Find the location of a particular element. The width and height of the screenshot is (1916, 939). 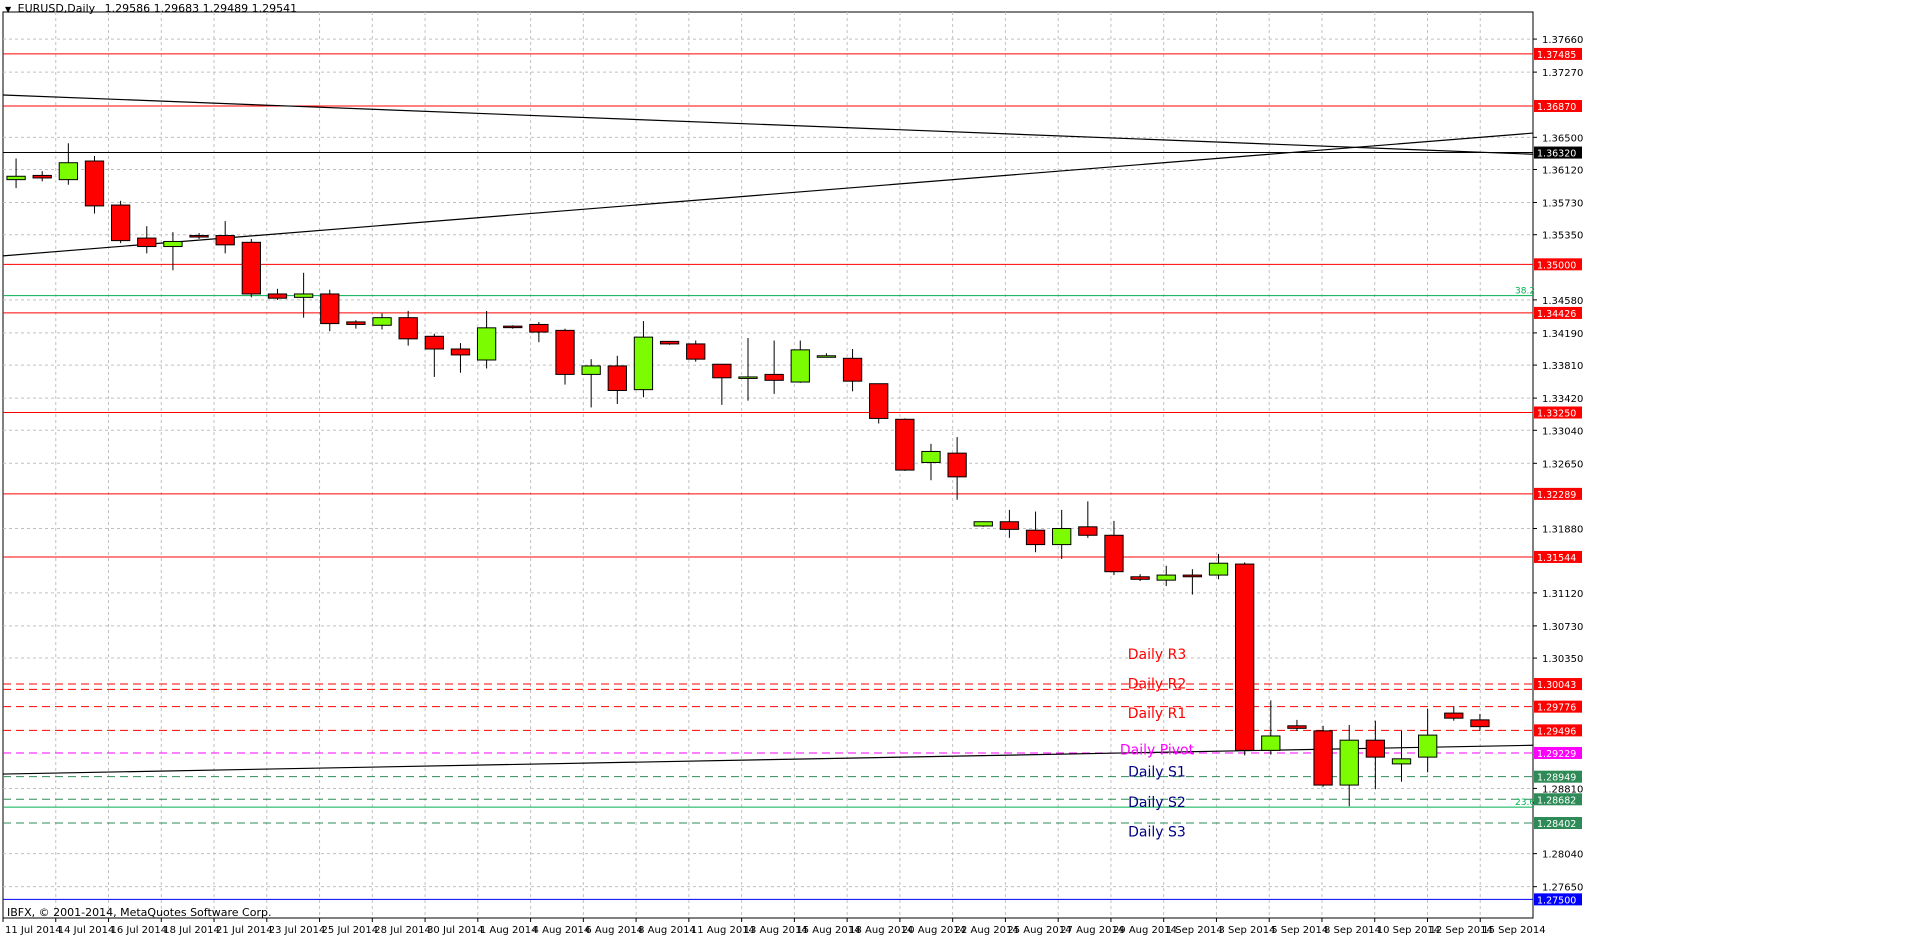

level-price-label: 1.35000 is located at coordinates (1556, 265).